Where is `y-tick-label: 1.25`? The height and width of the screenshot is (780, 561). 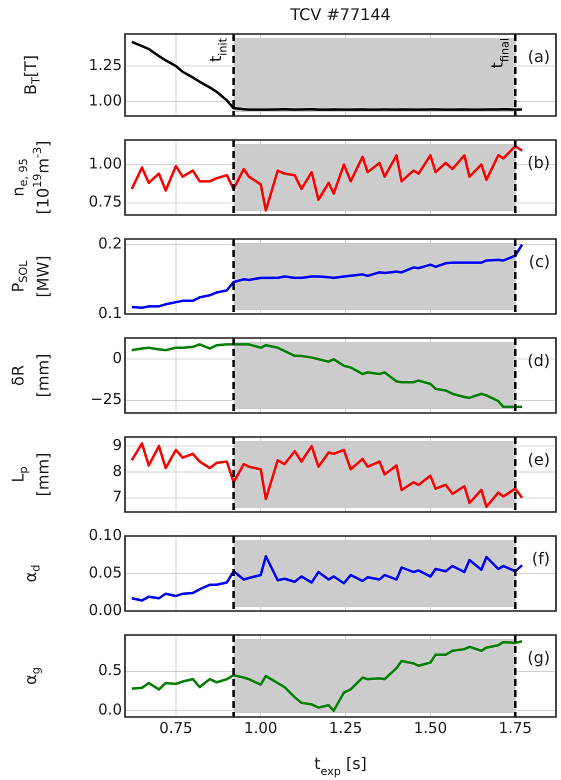
y-tick-label: 1.25 is located at coordinates (105, 65).